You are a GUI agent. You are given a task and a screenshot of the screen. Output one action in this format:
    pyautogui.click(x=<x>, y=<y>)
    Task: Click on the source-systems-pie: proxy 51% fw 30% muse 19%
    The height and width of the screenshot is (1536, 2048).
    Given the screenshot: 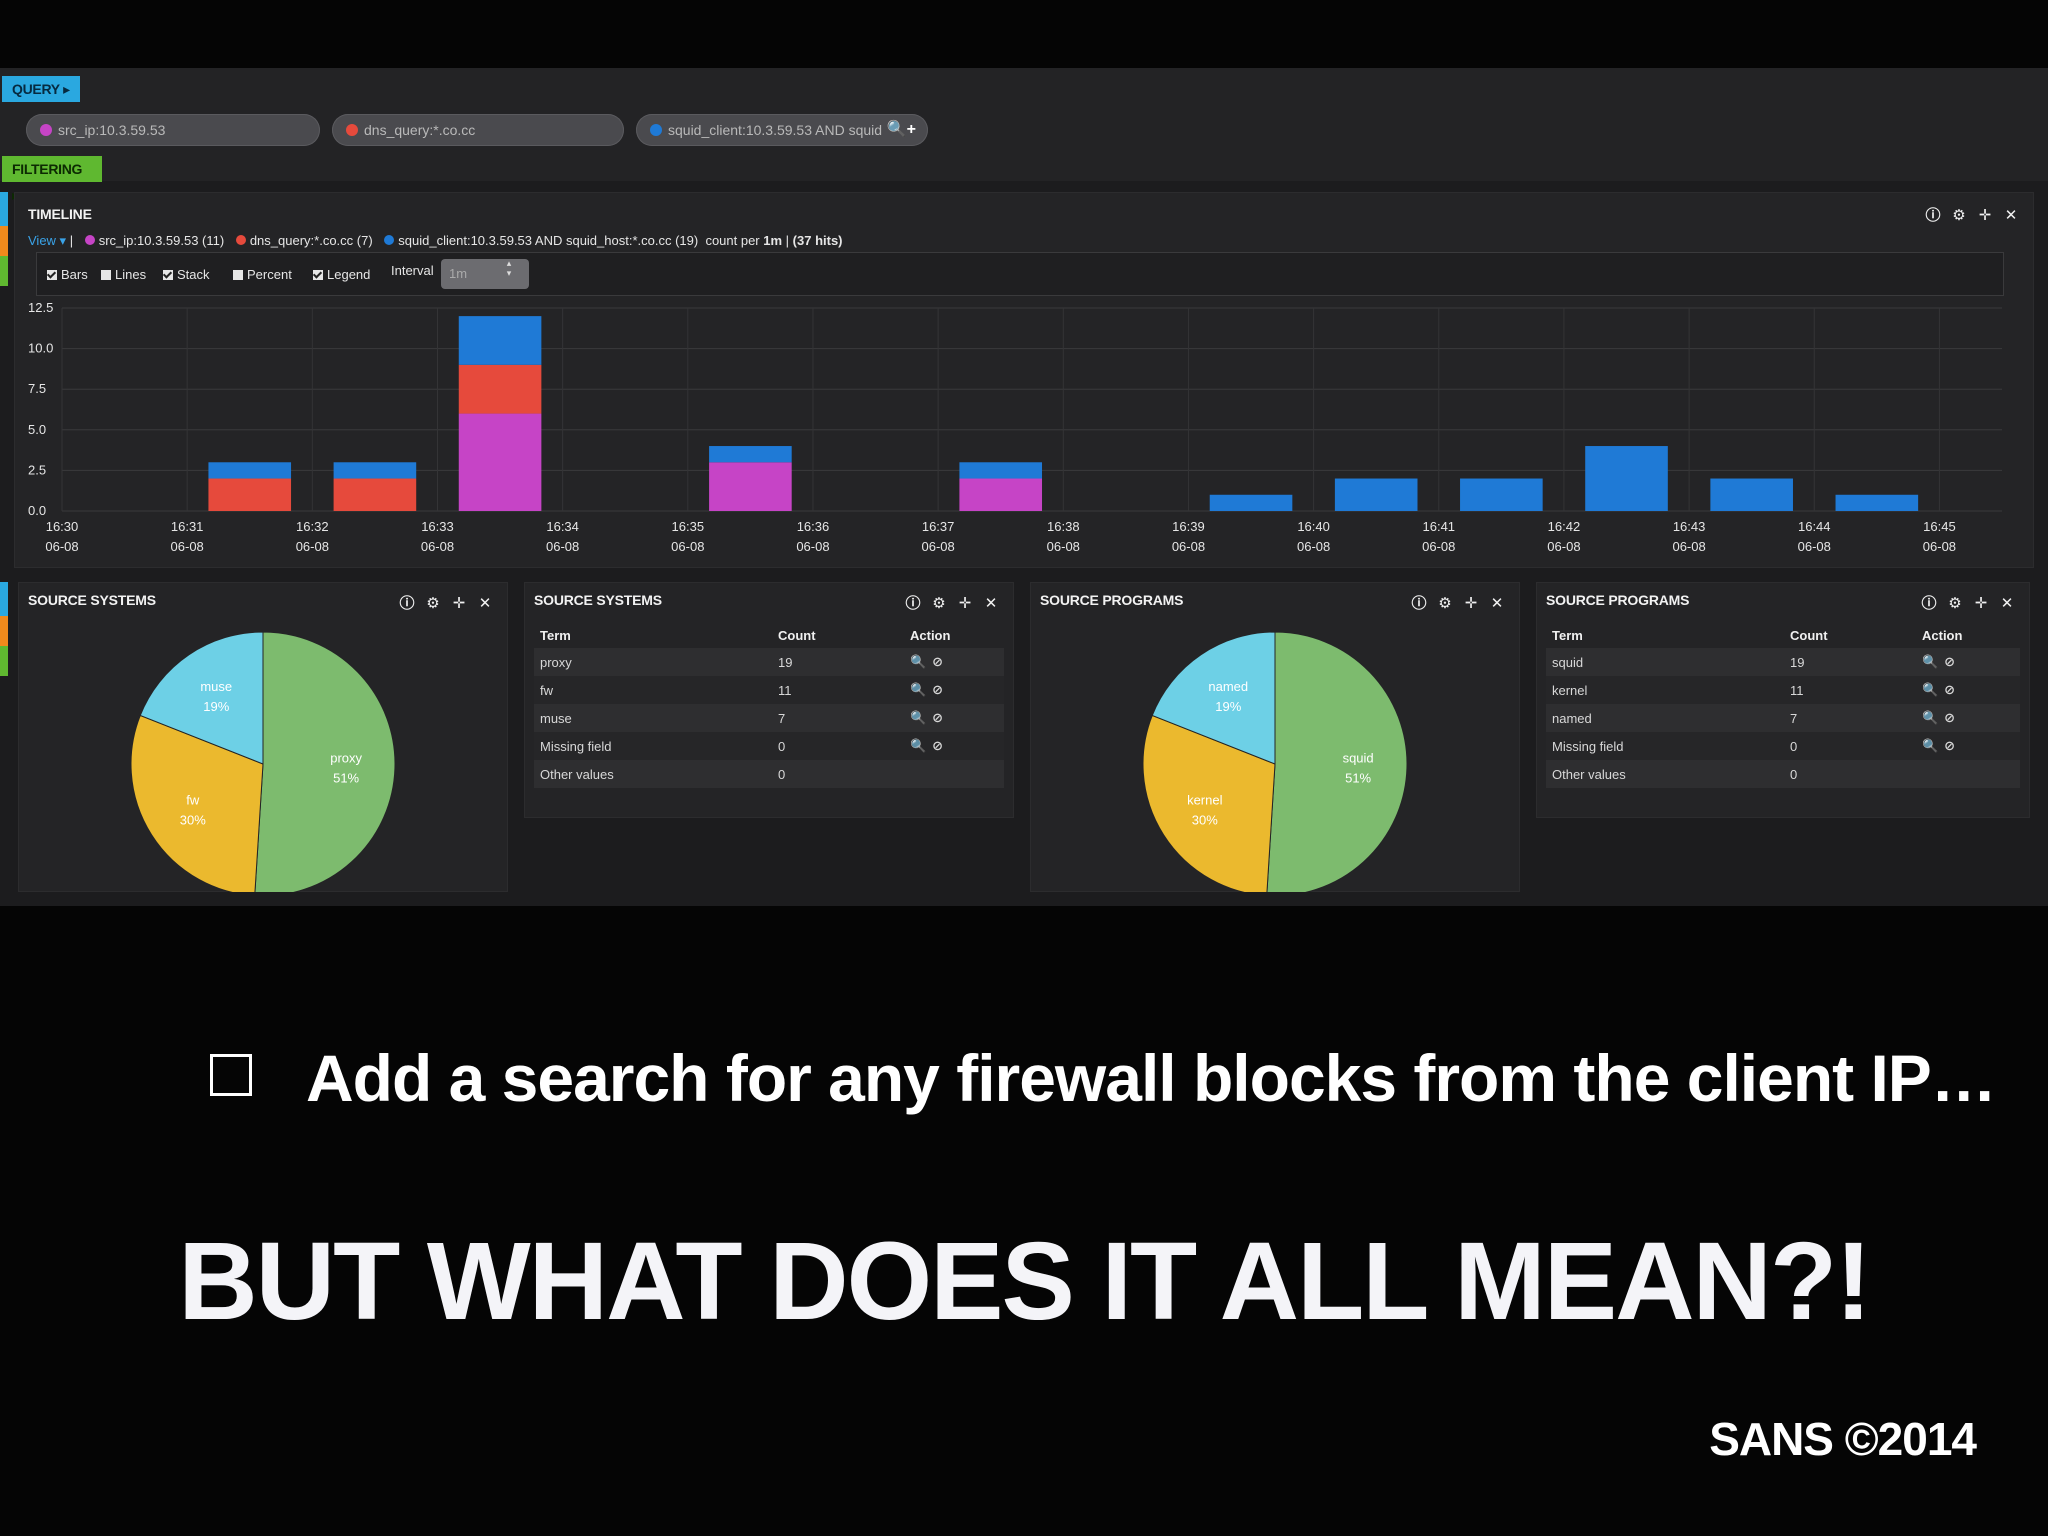 What is the action you would take?
    pyautogui.click(x=263, y=761)
    